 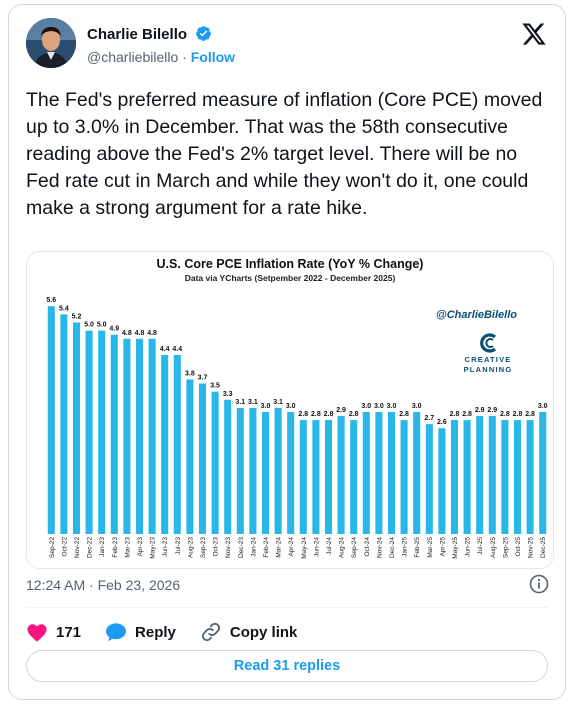 I want to click on x-tick-Jan-23: Jan-23, so click(x=102, y=547).